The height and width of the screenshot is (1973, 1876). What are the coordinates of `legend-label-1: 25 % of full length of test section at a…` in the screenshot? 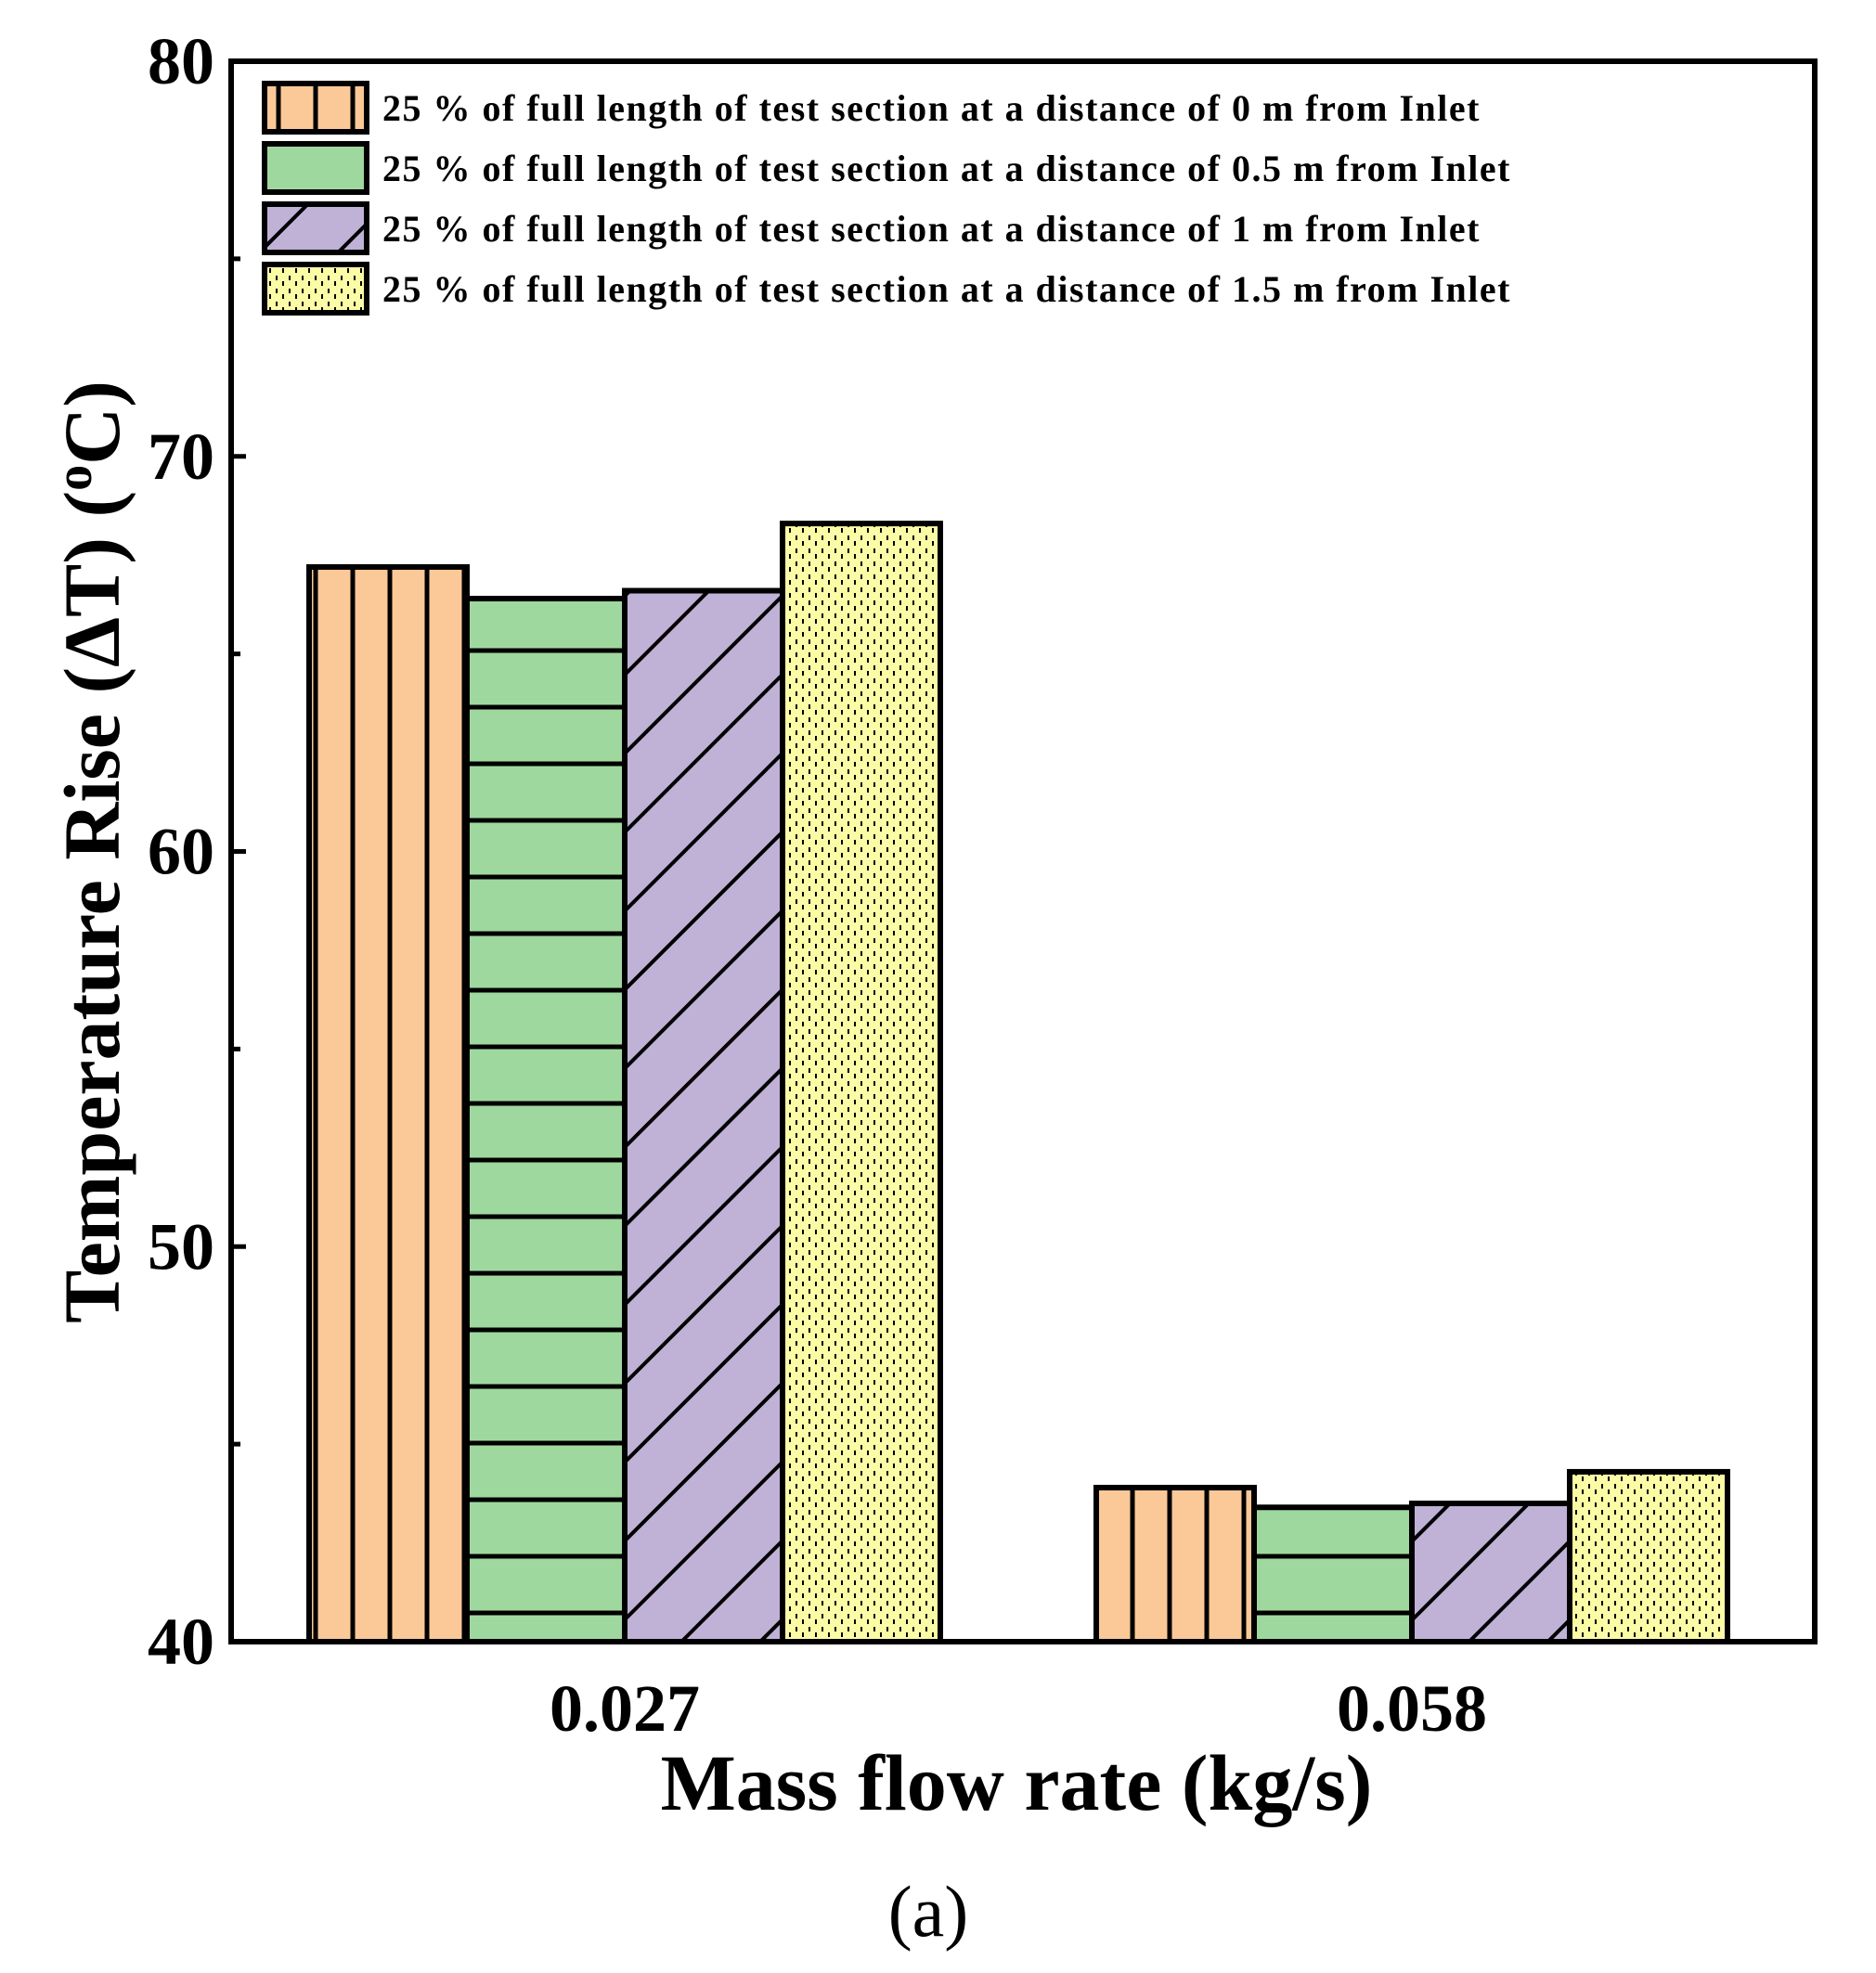 It's located at (931, 108).